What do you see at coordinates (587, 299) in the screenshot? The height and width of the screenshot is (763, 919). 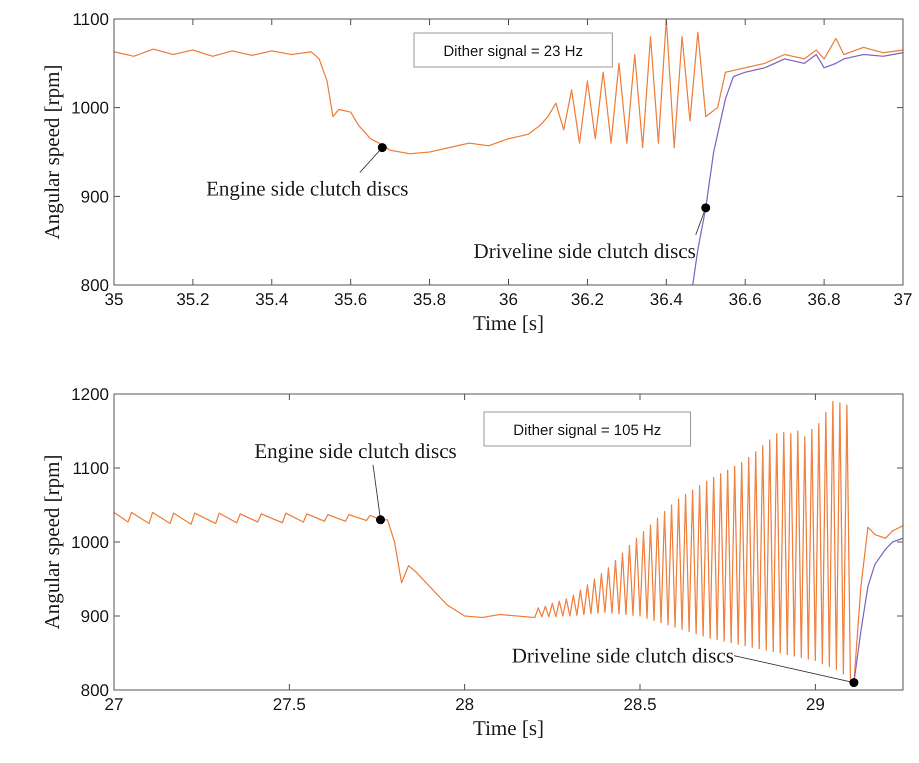 I see `x-tick-label: 36.2` at bounding box center [587, 299].